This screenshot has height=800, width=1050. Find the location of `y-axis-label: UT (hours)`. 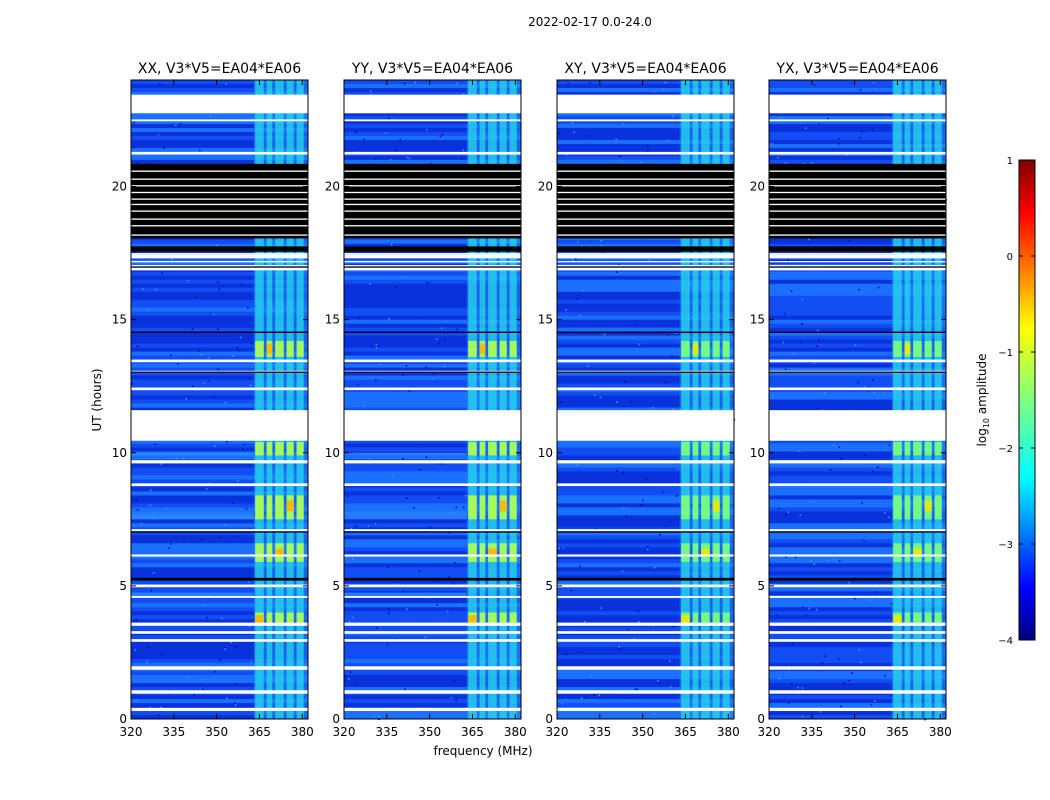

y-axis-label: UT (hours) is located at coordinates (97, 399).